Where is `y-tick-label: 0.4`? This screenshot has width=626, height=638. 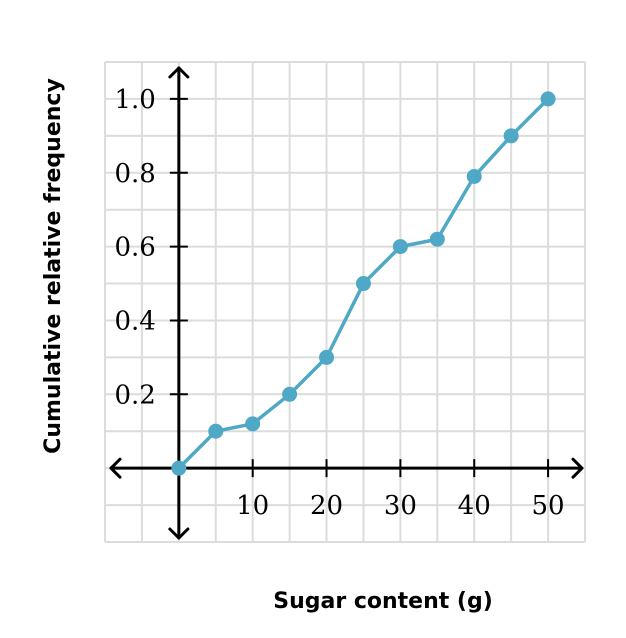 y-tick-label: 0.4 is located at coordinates (134, 321).